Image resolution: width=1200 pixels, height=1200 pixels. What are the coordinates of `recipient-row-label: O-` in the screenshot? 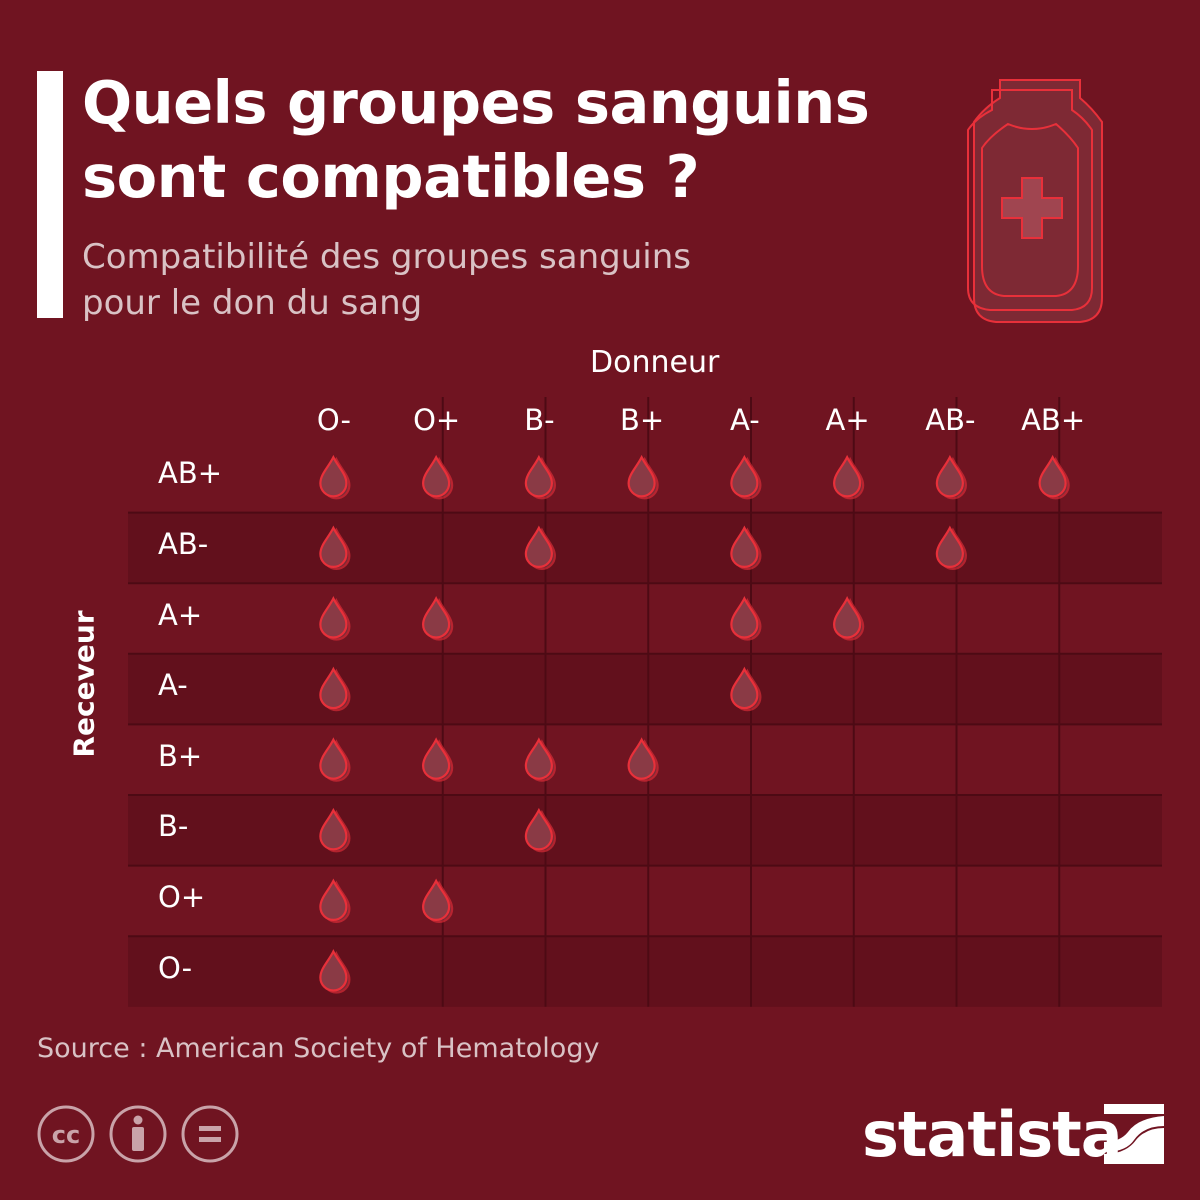 It's located at (175, 967).